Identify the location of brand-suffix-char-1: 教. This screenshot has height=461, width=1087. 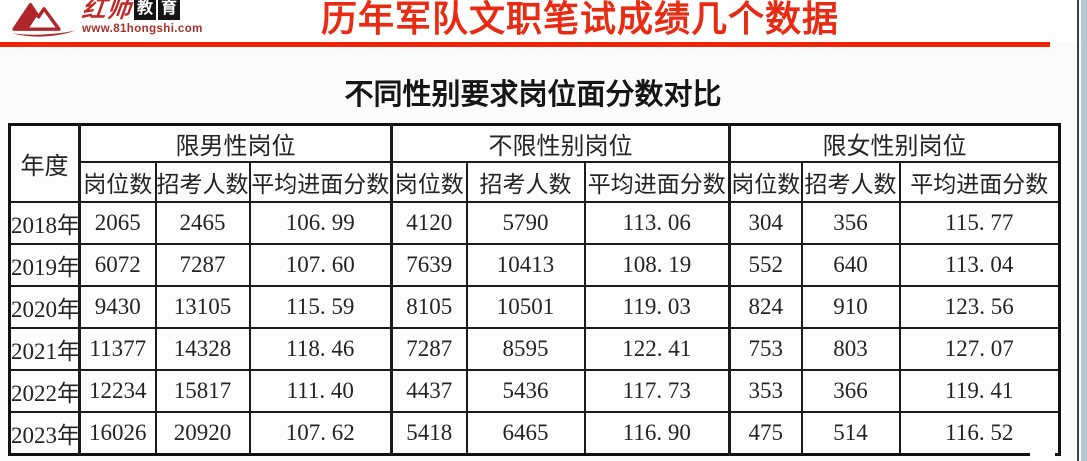
(145, 10).